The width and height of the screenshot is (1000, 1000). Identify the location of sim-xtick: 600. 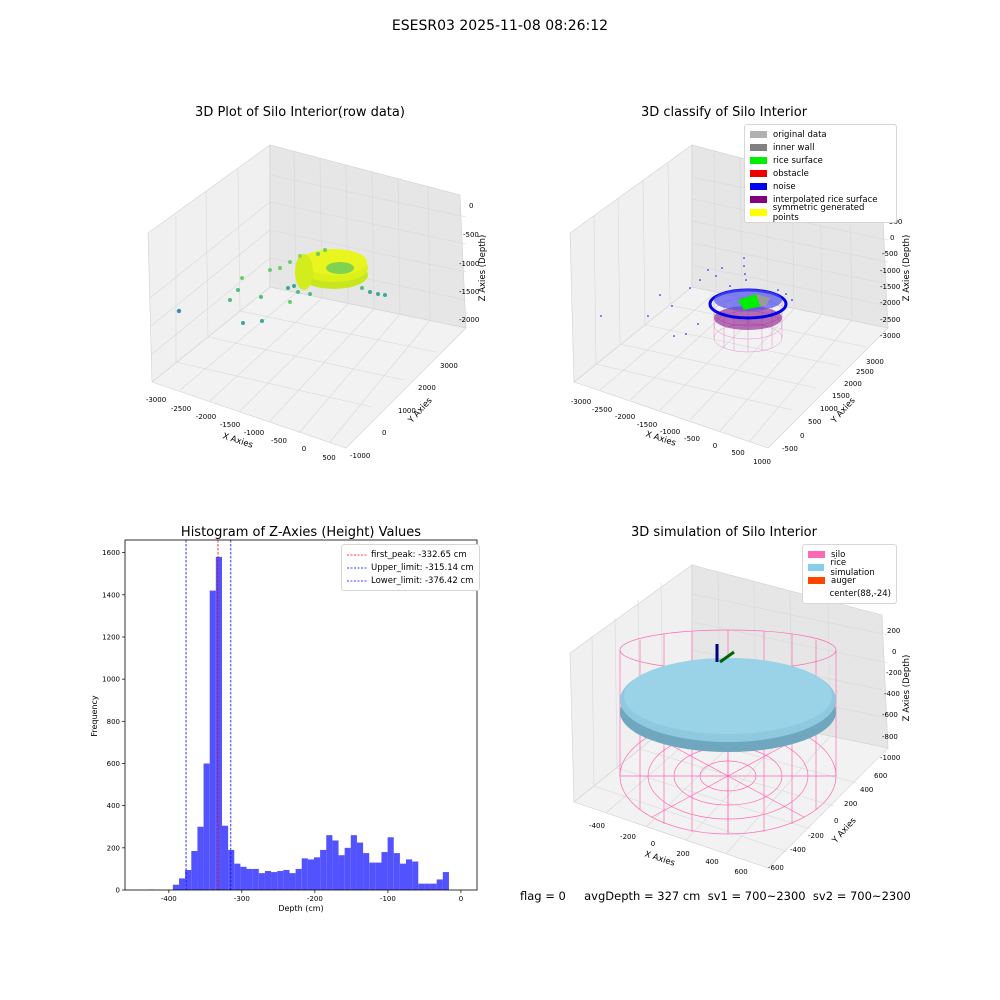
(740, 872).